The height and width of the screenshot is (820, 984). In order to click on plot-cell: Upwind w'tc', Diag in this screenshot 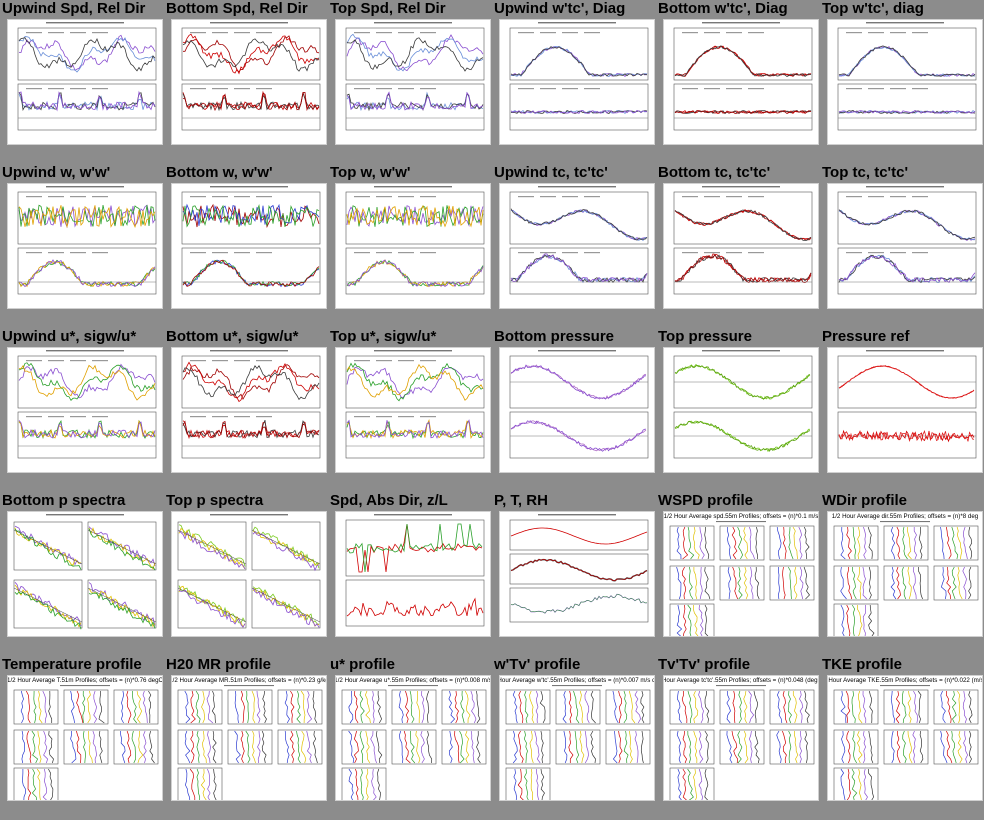, I will do `click(574, 82)`.